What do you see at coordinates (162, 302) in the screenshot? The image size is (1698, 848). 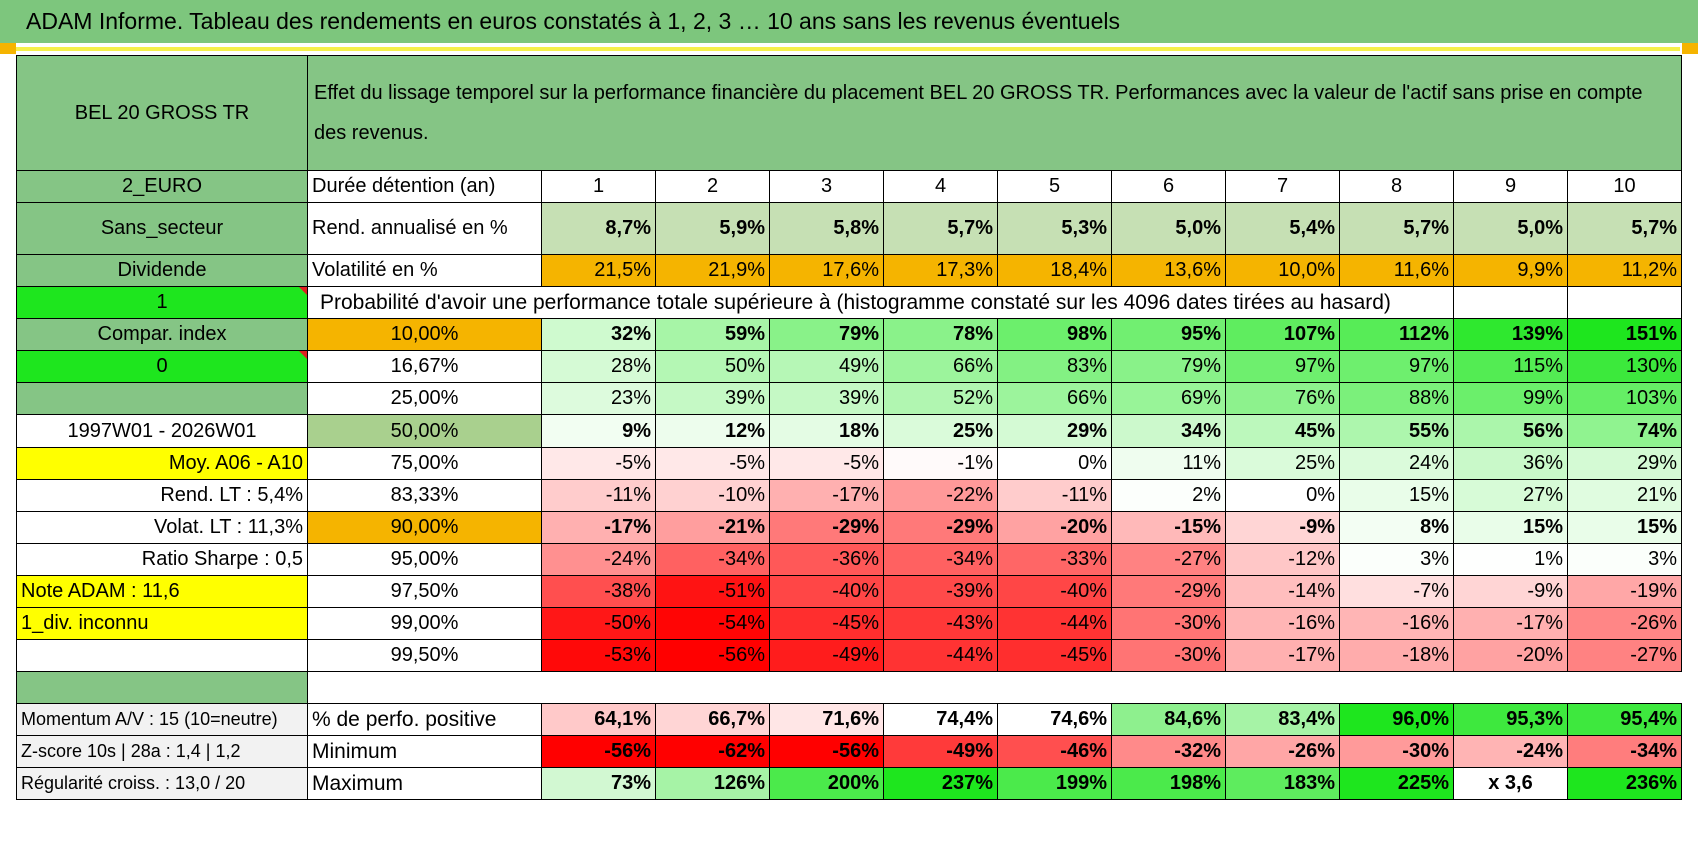 I see `dividend-value: 1` at bounding box center [162, 302].